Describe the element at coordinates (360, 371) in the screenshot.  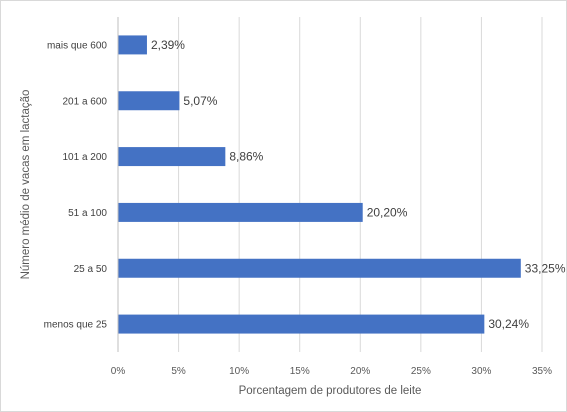
I see `x-tick-label: 20%` at that location.